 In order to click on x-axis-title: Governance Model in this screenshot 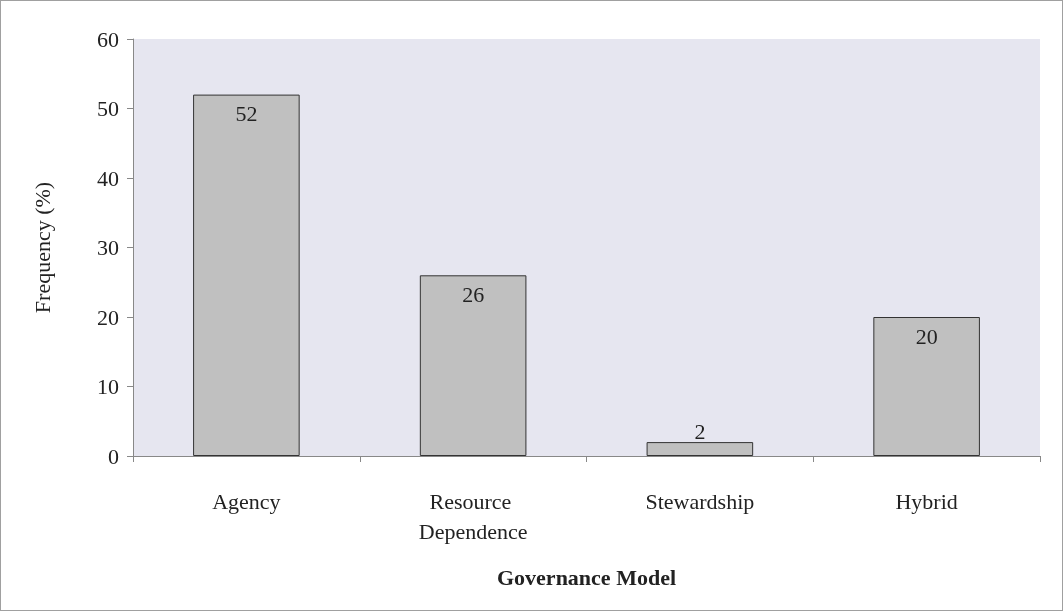, I will do `click(586, 577)`.